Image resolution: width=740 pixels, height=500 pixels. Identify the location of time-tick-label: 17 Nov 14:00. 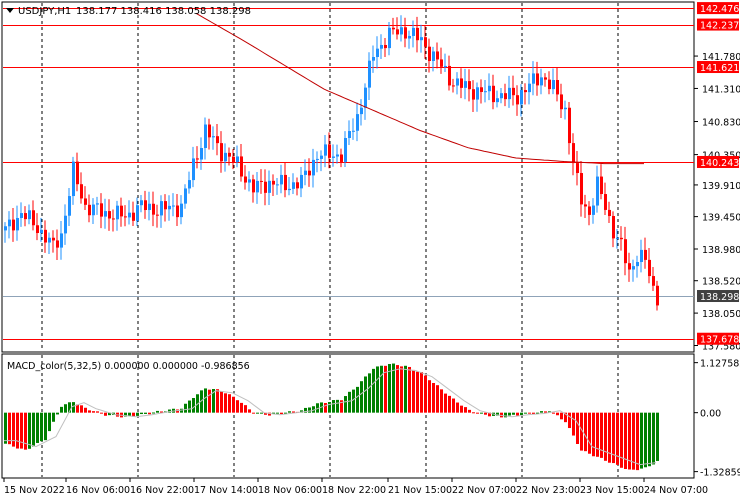
(226, 490).